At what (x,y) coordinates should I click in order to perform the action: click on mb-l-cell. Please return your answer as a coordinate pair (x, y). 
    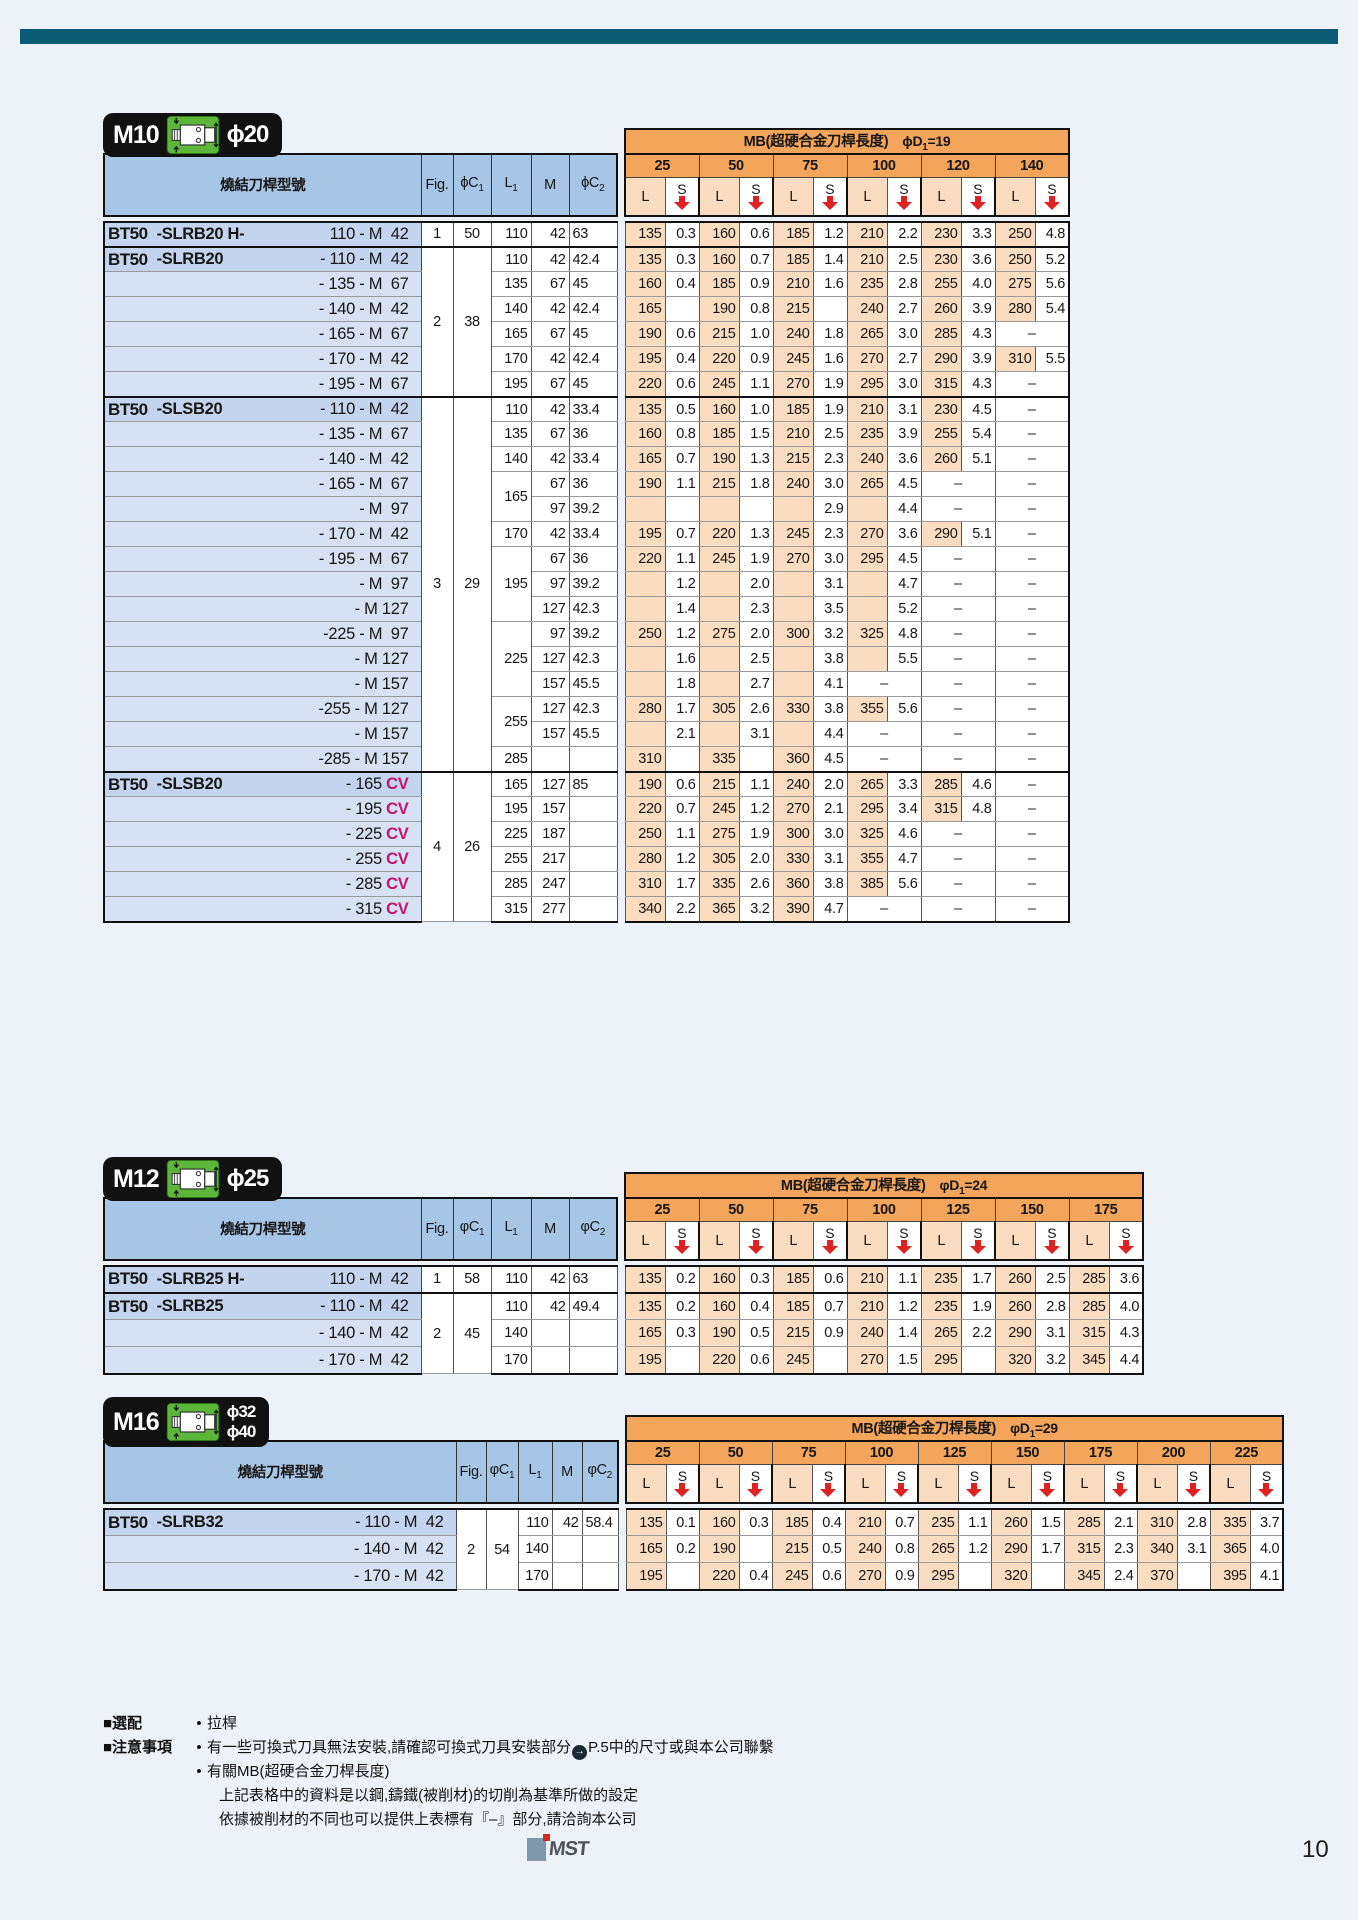
    Looking at the image, I should click on (793, 684).